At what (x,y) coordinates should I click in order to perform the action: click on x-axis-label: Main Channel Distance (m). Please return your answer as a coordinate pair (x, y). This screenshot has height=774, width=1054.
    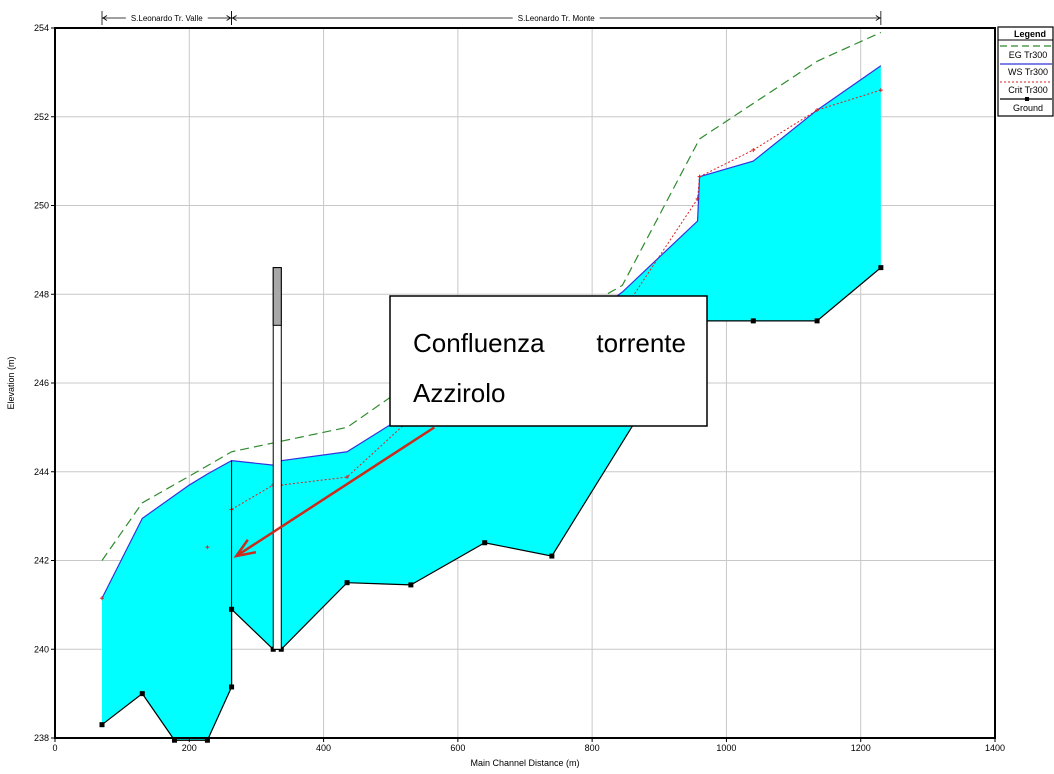
    Looking at the image, I should click on (524, 763).